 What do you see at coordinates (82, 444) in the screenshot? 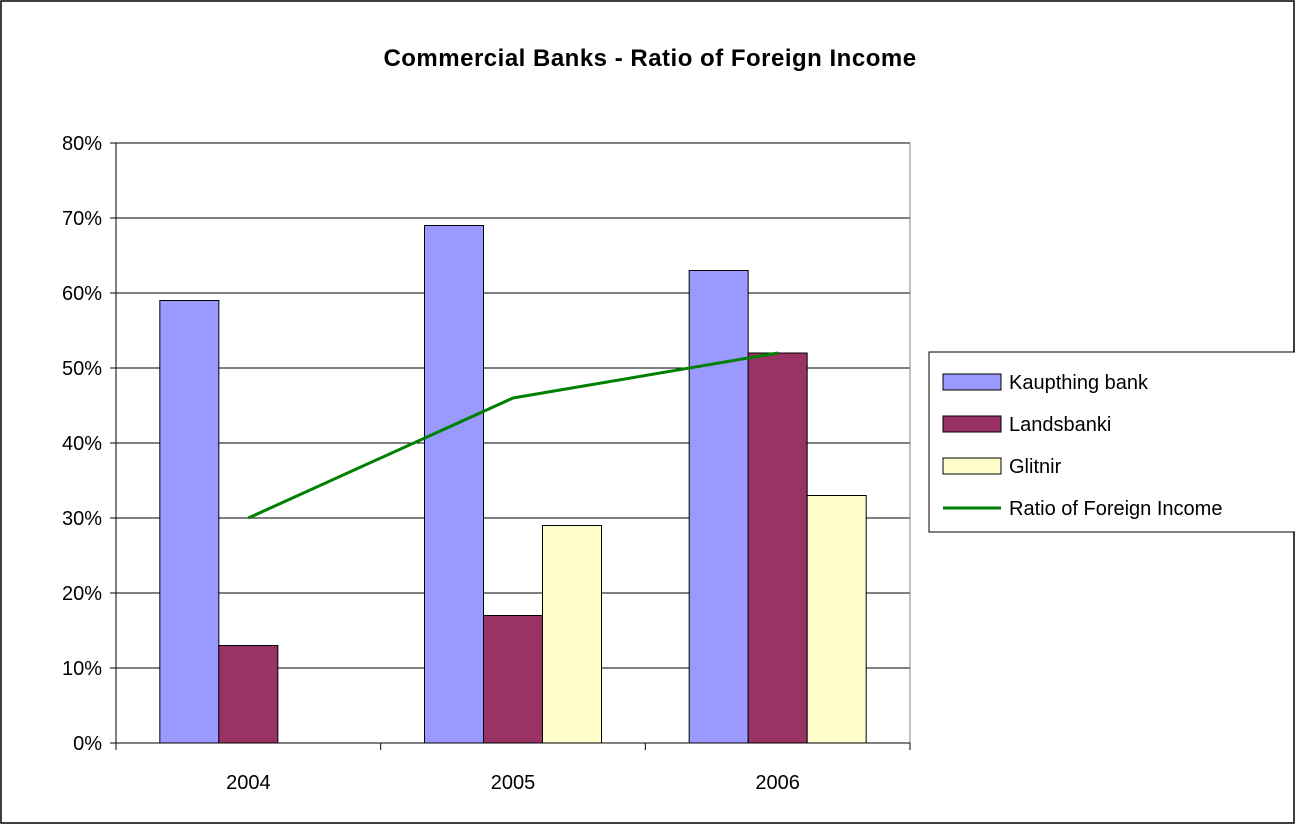
I see `y-tick-label: 40%` at bounding box center [82, 444].